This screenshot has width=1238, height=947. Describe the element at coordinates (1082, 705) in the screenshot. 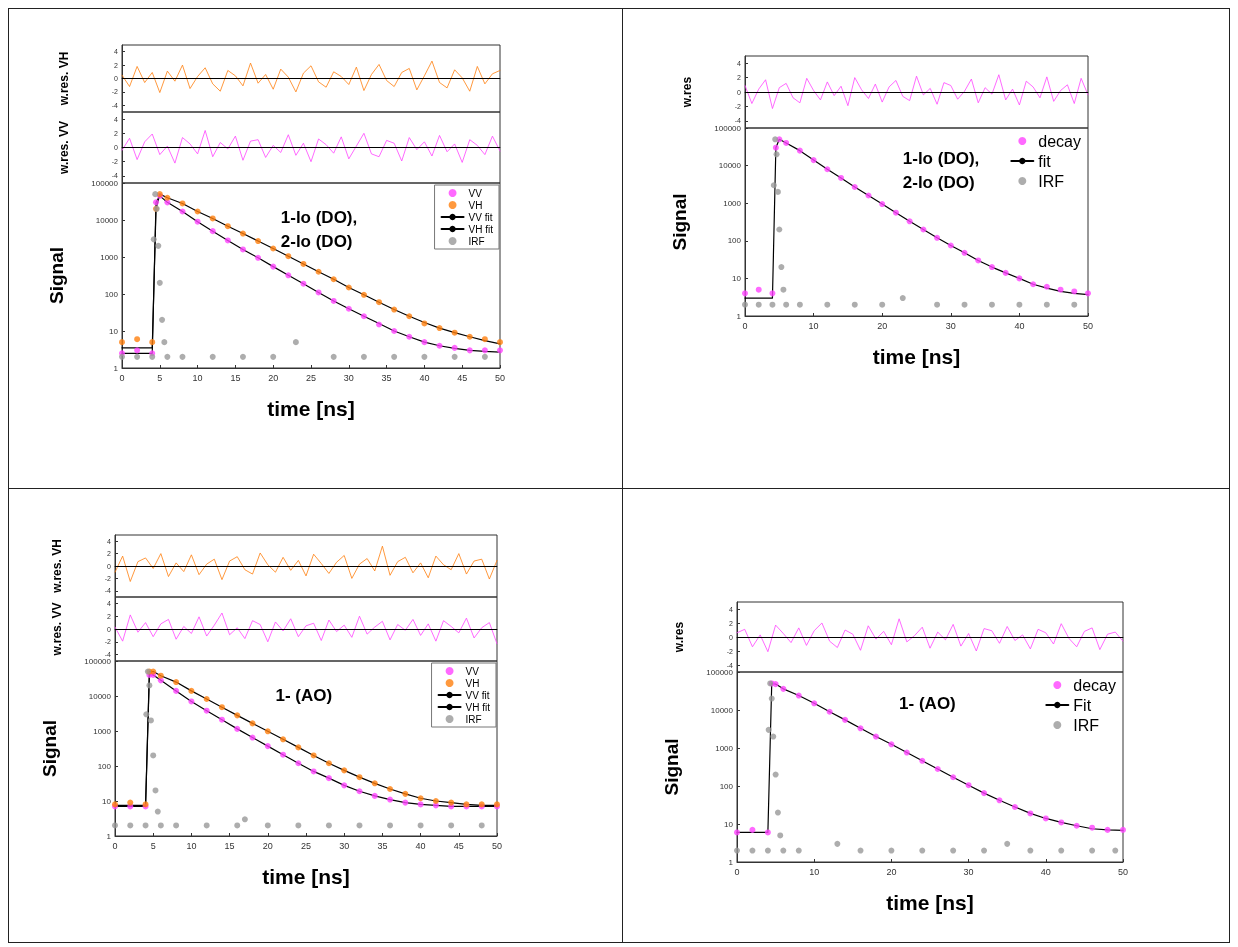

I see `legend-label: Fit` at that location.